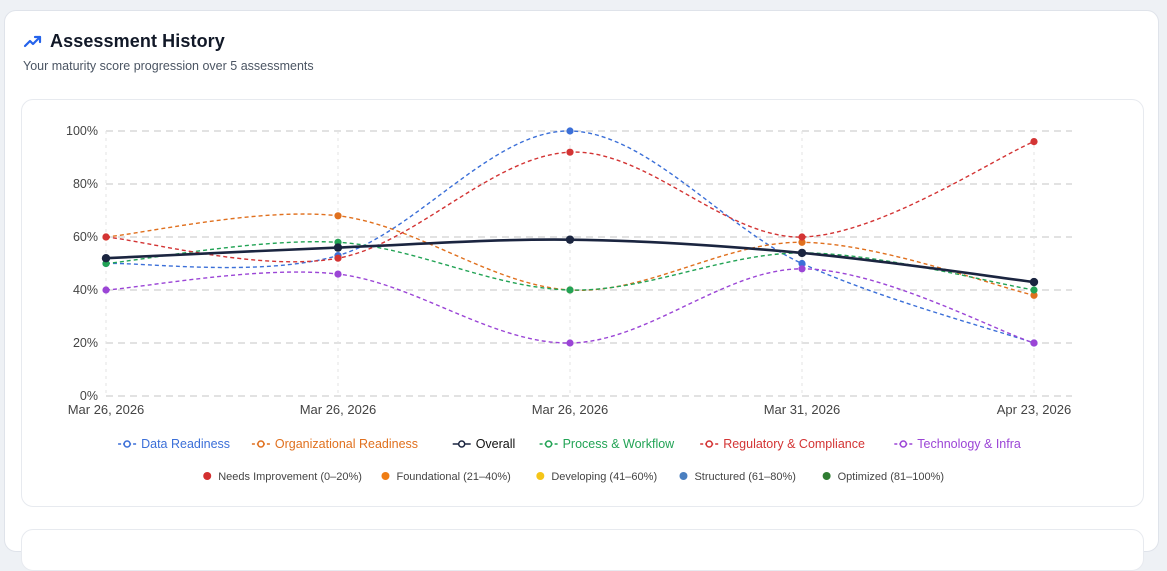  I want to click on legend-item-organizational-readiness: Organizational Readiness, so click(334, 444).